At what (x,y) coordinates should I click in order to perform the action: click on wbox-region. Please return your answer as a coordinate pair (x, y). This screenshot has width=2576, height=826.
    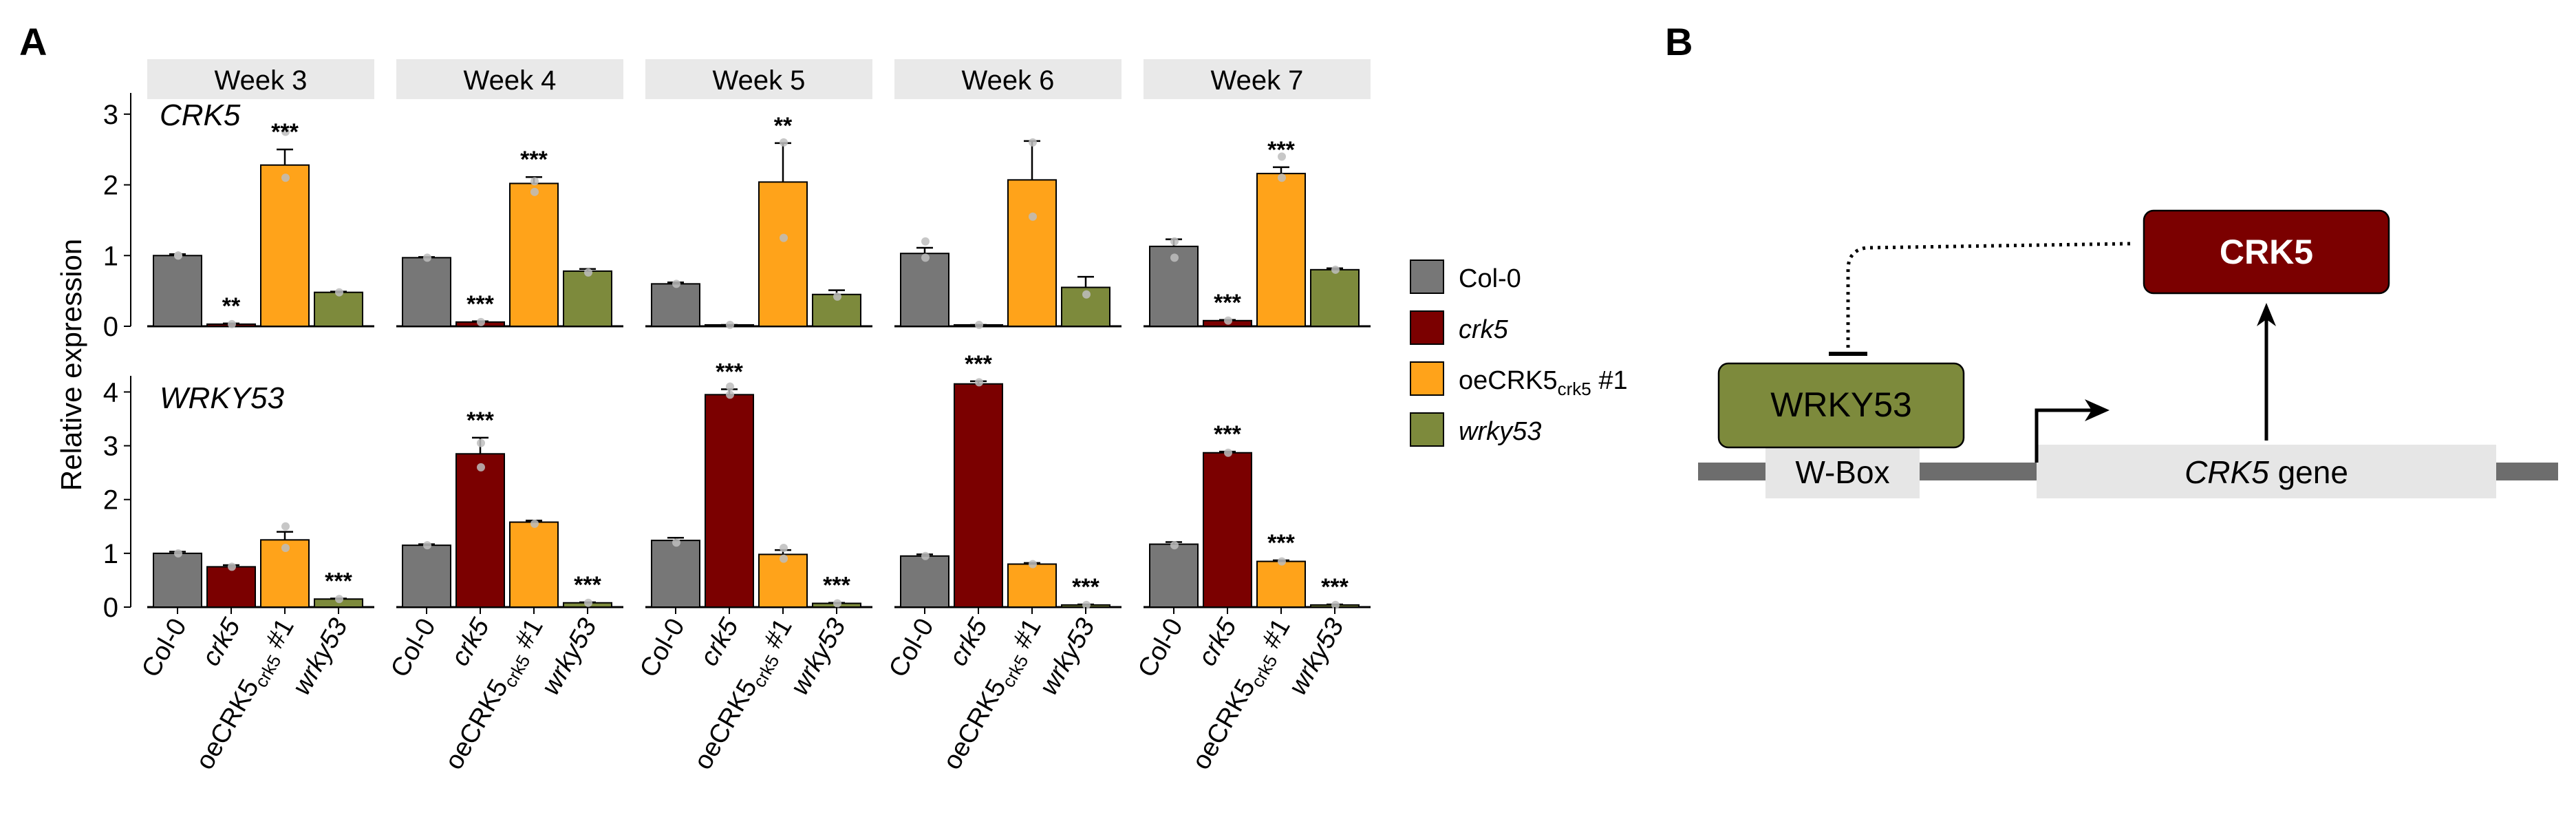
    Looking at the image, I should click on (1843, 471).